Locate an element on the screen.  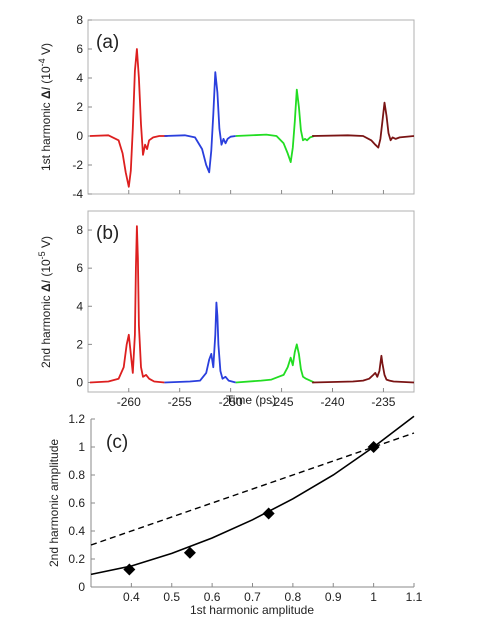
panel-b-x-axis-title: Time (ps) is located at coordinates (251, 400).